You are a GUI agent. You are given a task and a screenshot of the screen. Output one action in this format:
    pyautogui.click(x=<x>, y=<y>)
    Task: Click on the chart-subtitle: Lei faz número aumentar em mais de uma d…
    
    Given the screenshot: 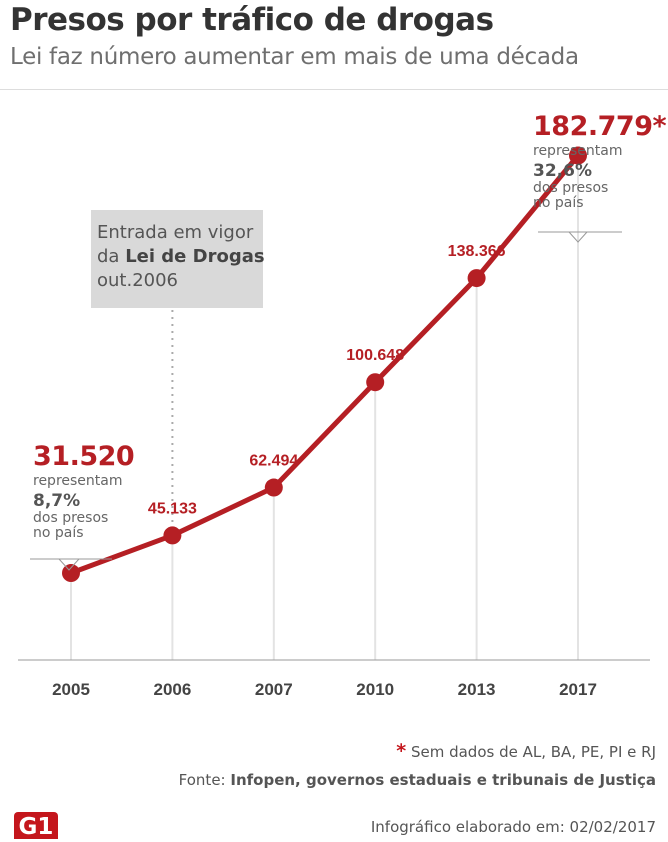 What is the action you would take?
    pyautogui.click(x=294, y=57)
    